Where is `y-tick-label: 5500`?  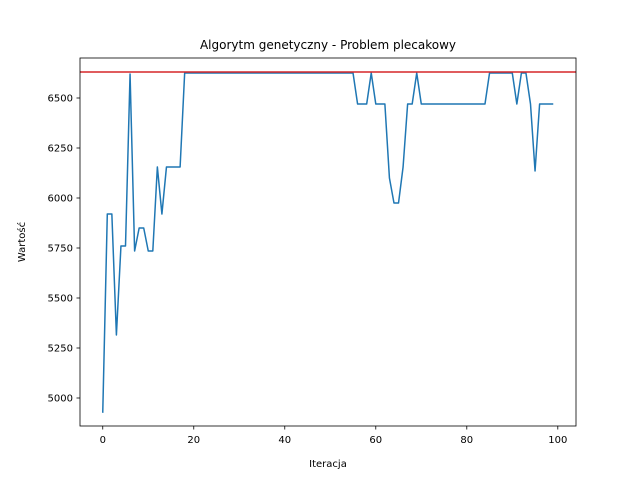 y-tick-label: 5500 is located at coordinates (60, 299).